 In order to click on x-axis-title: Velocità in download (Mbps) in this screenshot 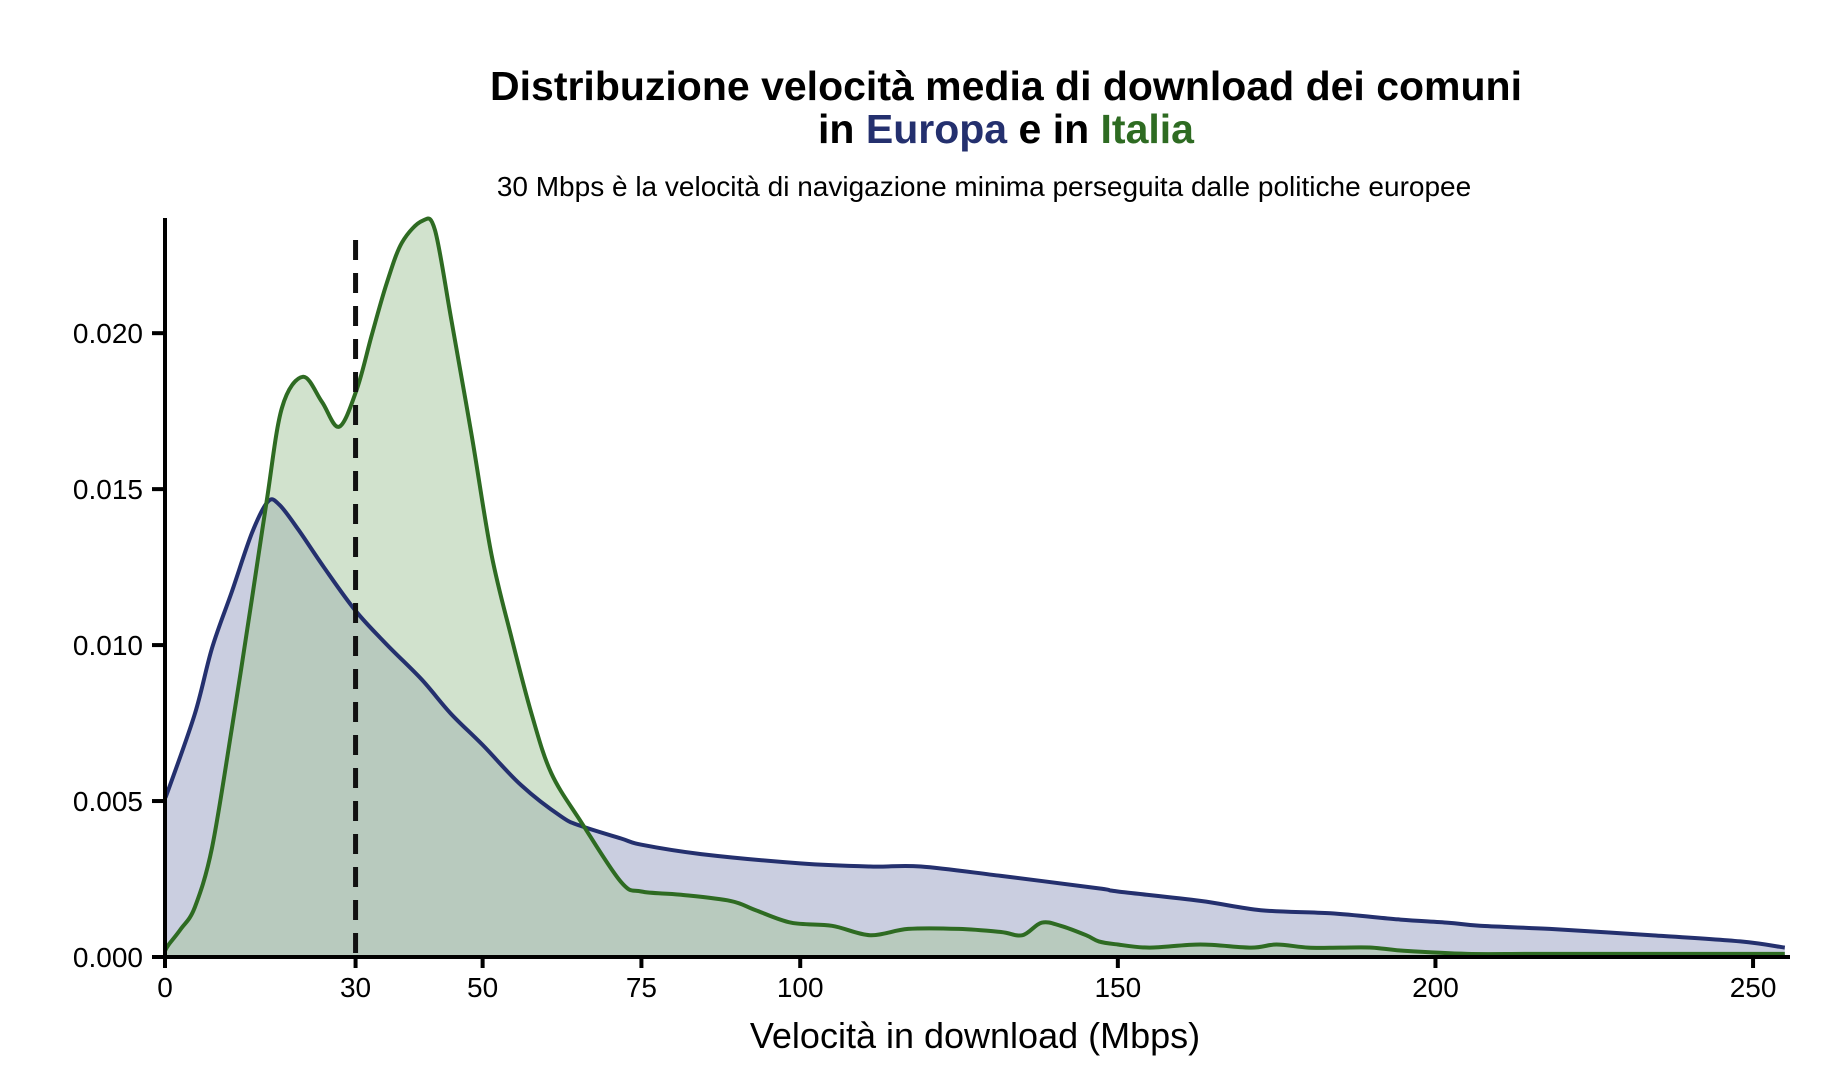, I will do `click(975, 1035)`.